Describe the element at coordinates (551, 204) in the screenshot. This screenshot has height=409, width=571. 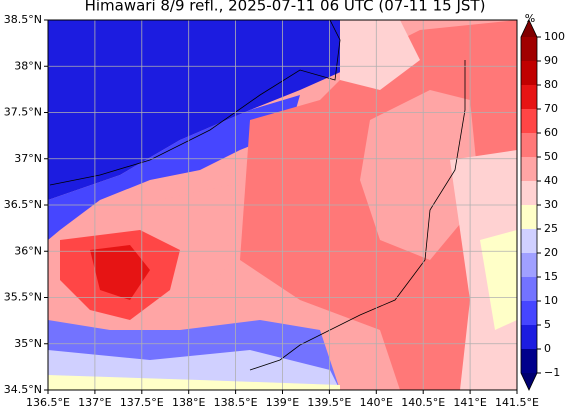
I see `colorbar-tick-label: 30` at that location.